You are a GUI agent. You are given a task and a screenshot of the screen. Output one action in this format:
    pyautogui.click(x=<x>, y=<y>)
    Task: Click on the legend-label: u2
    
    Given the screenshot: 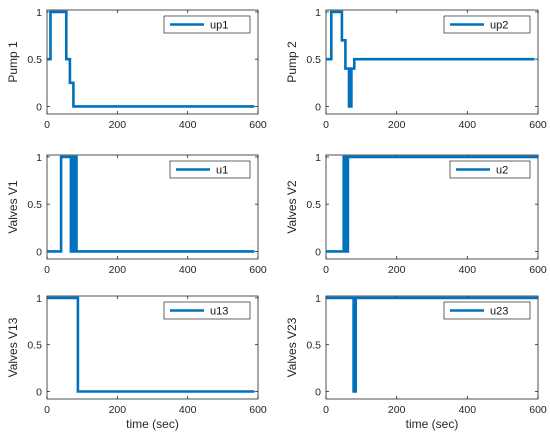 What is the action you would take?
    pyautogui.click(x=502, y=171)
    